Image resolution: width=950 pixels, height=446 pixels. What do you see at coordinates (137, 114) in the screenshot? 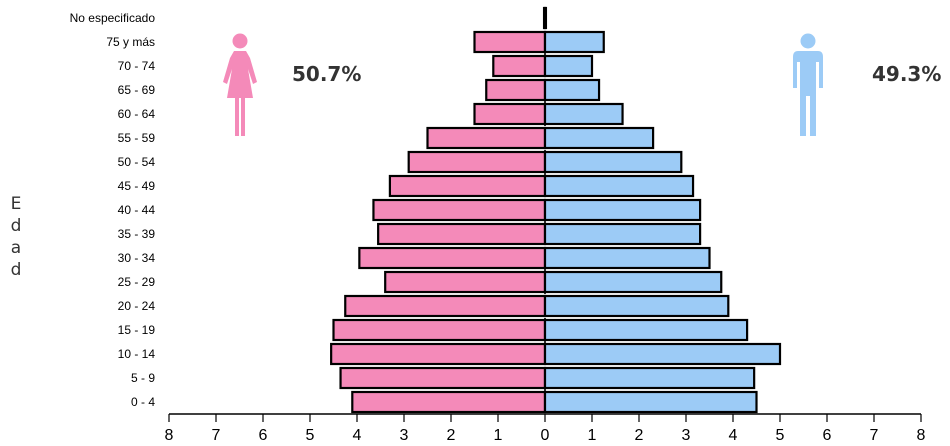
I see `age-group-label: 60 - 64` at bounding box center [137, 114].